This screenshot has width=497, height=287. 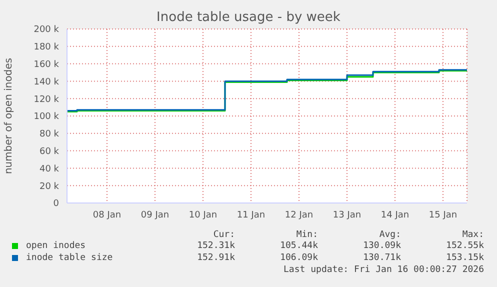 What do you see at coordinates (389, 235) in the screenshot?
I see `text: Avg:` at bounding box center [389, 235].